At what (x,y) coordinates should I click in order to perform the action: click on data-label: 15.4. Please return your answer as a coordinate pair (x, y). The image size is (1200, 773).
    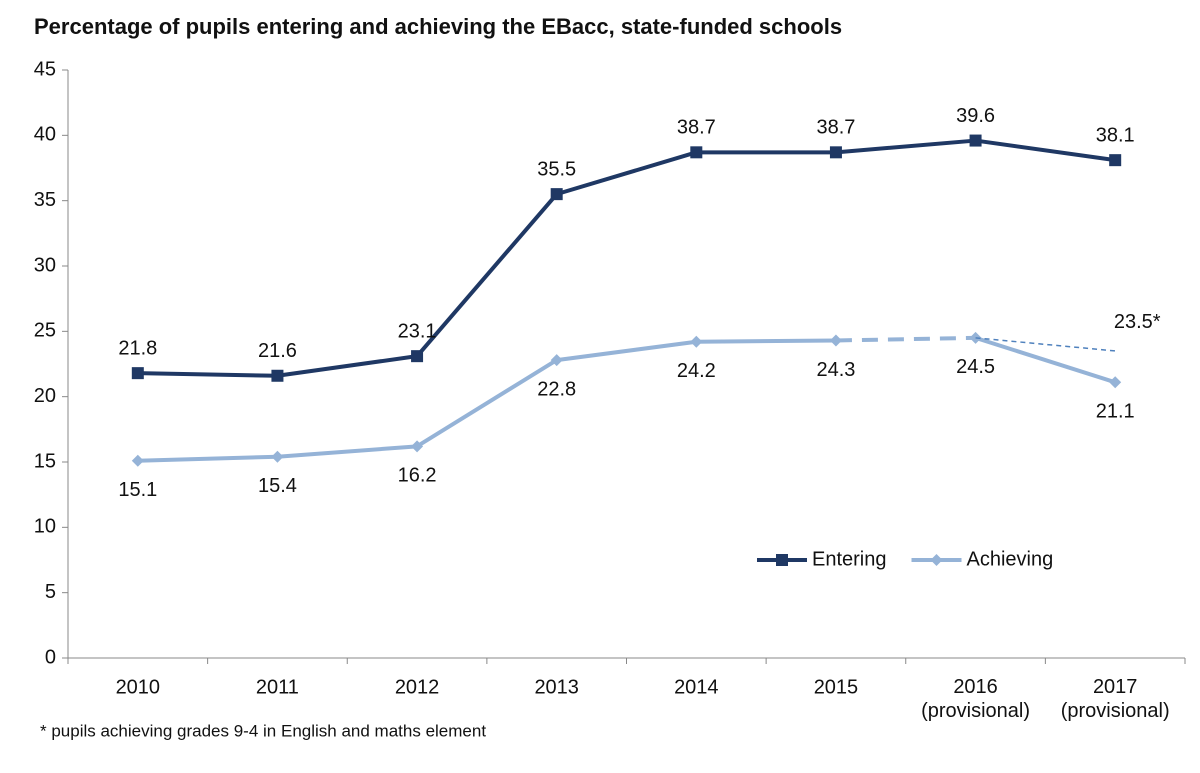
    Looking at the image, I should click on (277, 486).